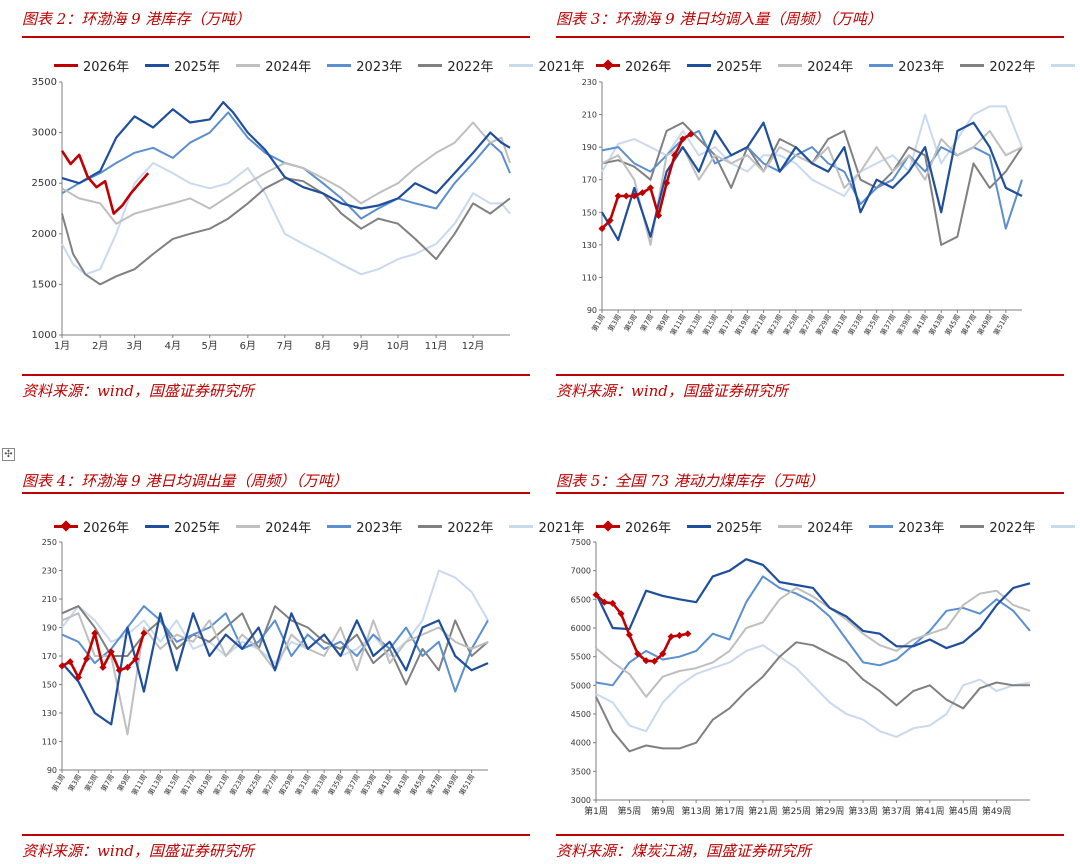 The width and height of the screenshot is (1080, 864). I want to click on series-line-2022年, so click(286, 231).